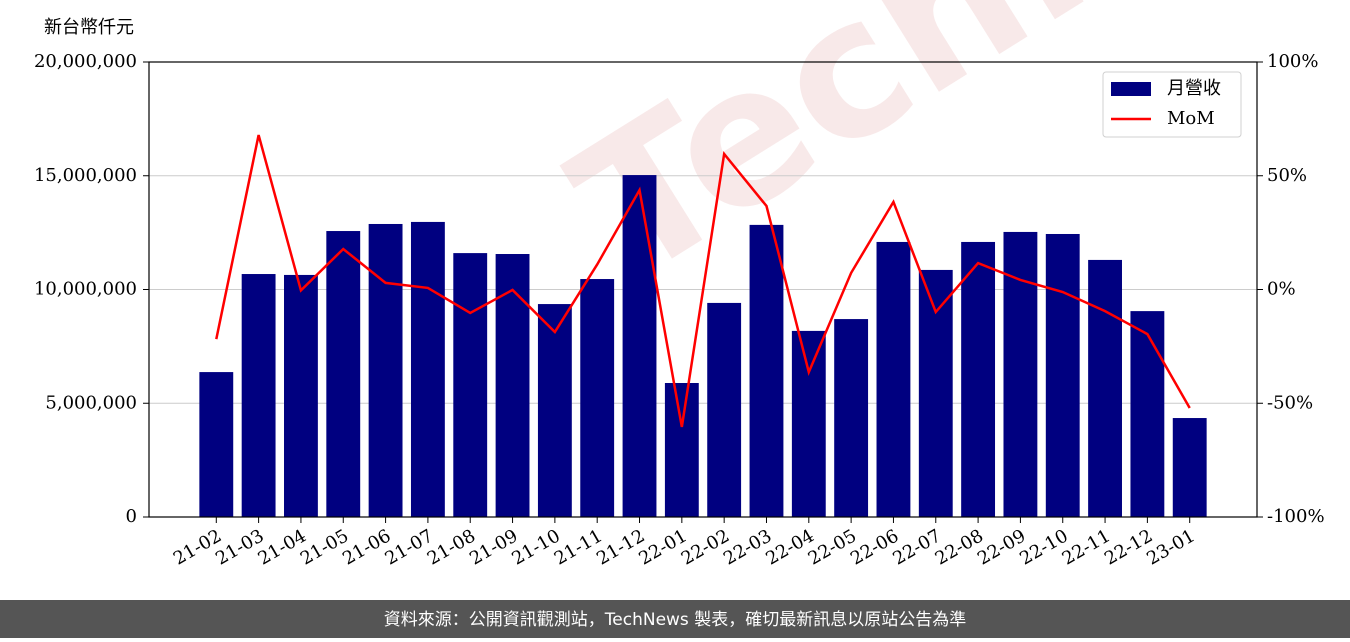 Image resolution: width=1350 pixels, height=642 pixels. I want to click on footer-text: 資料來源：公開資訊觀測站，TechNews 製表，確切最新訊息以原站公告為準, so click(675, 620).